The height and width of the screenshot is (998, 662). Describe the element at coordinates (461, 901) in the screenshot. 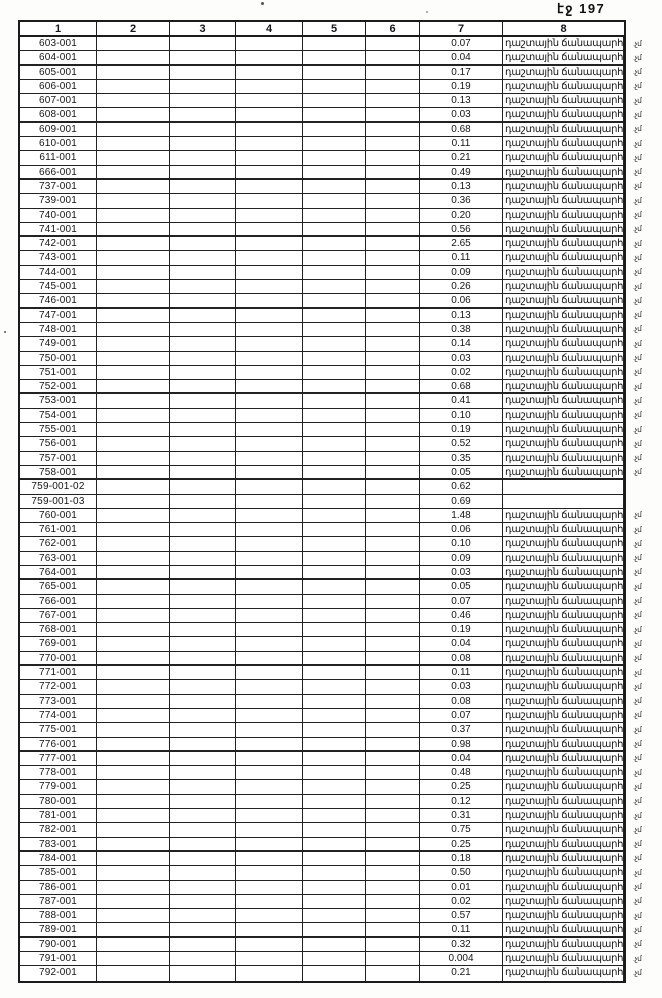

I see `cell-area-value: 0.02` at that location.